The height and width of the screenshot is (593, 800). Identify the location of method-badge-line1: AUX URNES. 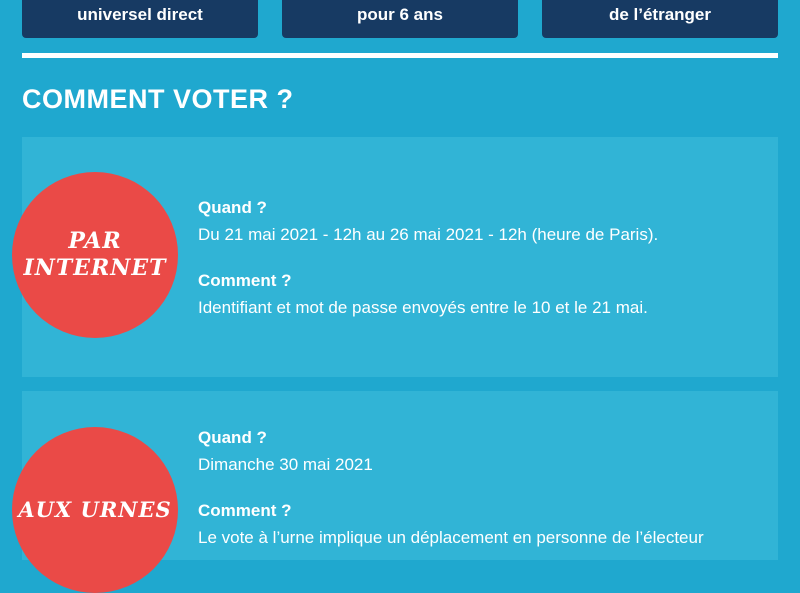
(95, 509).